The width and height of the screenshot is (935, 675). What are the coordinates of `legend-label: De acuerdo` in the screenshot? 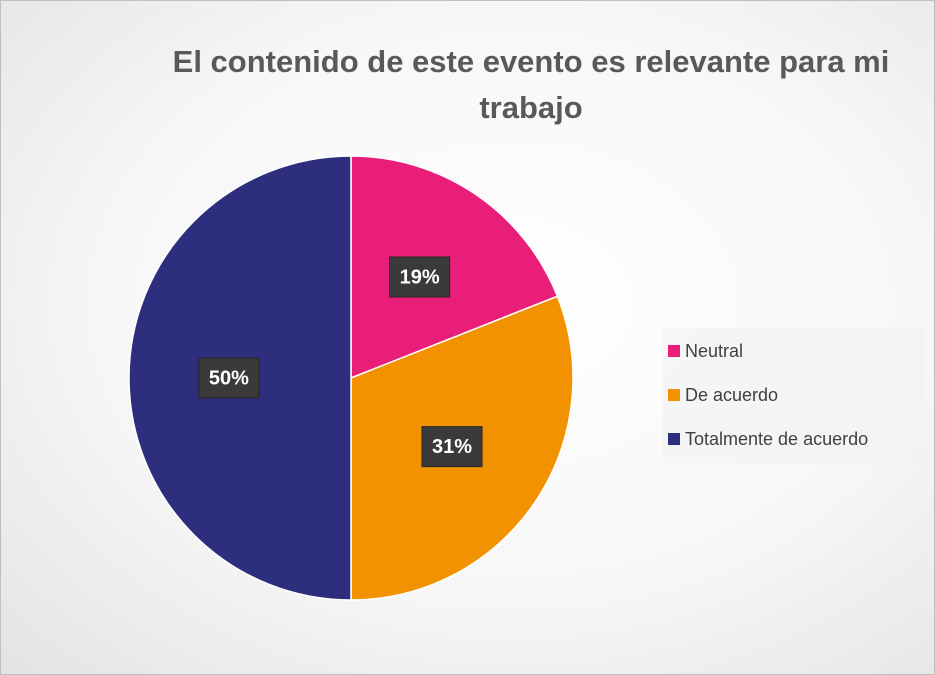 It's located at (731, 395).